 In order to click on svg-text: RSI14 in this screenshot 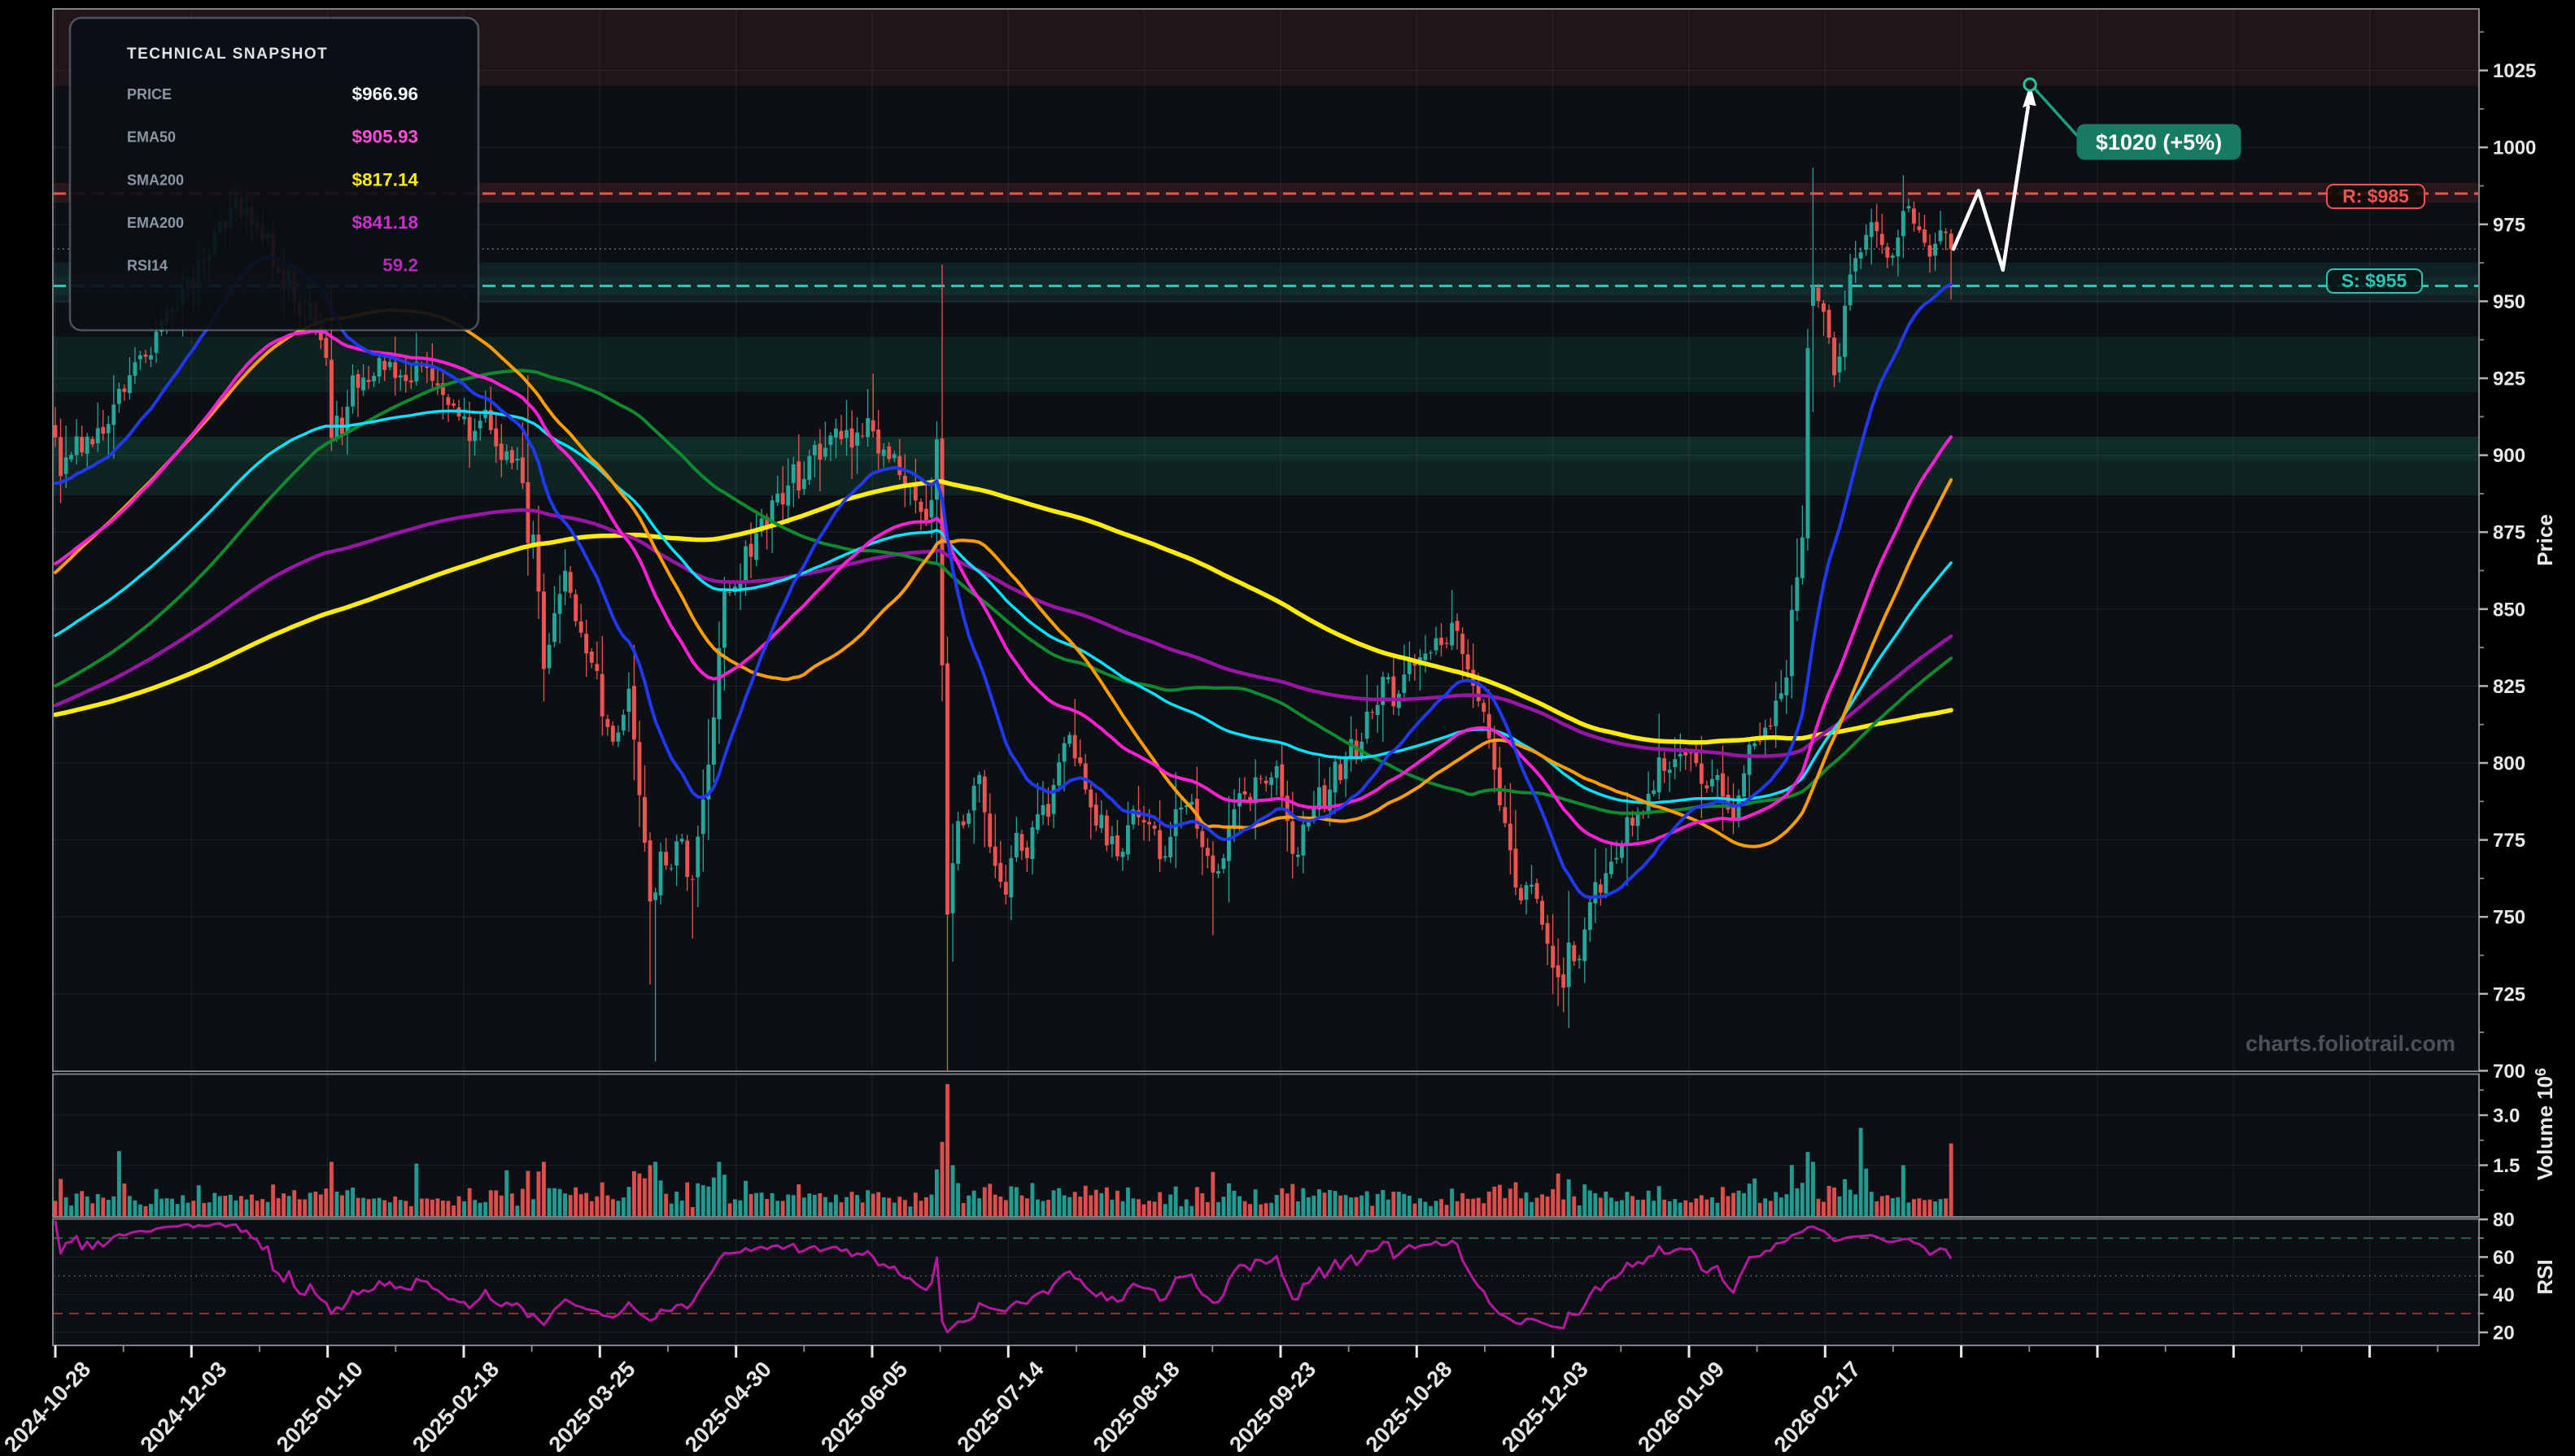, I will do `click(147, 266)`.